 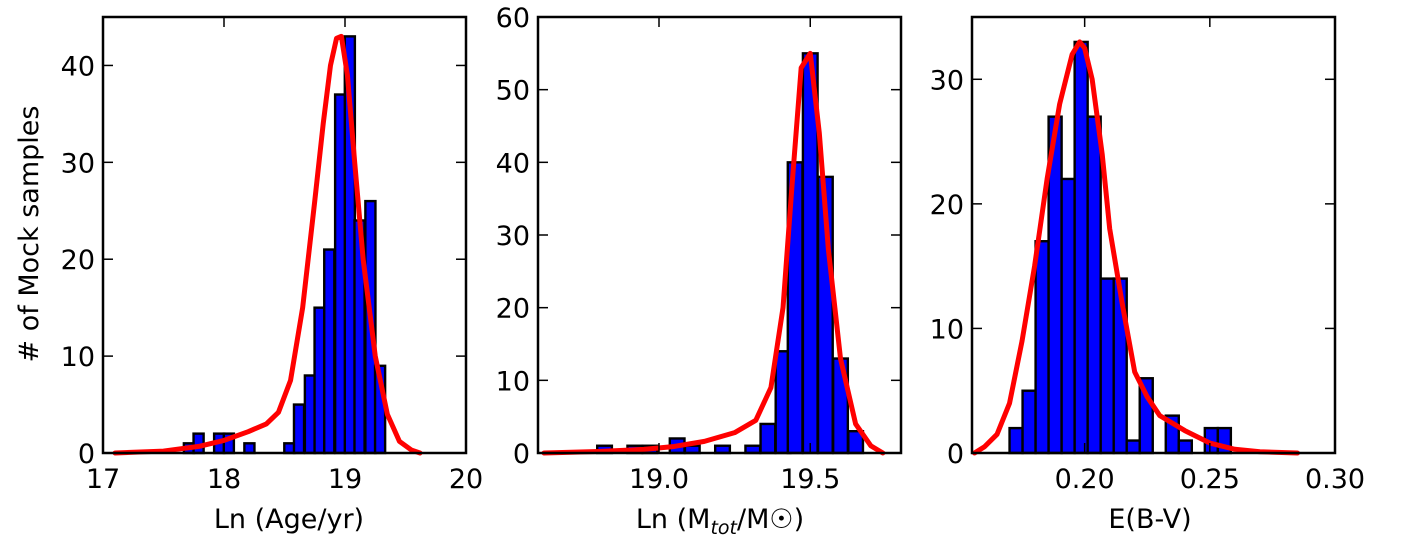 What do you see at coordinates (673, 519) in the screenshot?
I see `xlabel-mass-main: Ln (M` at bounding box center [673, 519].